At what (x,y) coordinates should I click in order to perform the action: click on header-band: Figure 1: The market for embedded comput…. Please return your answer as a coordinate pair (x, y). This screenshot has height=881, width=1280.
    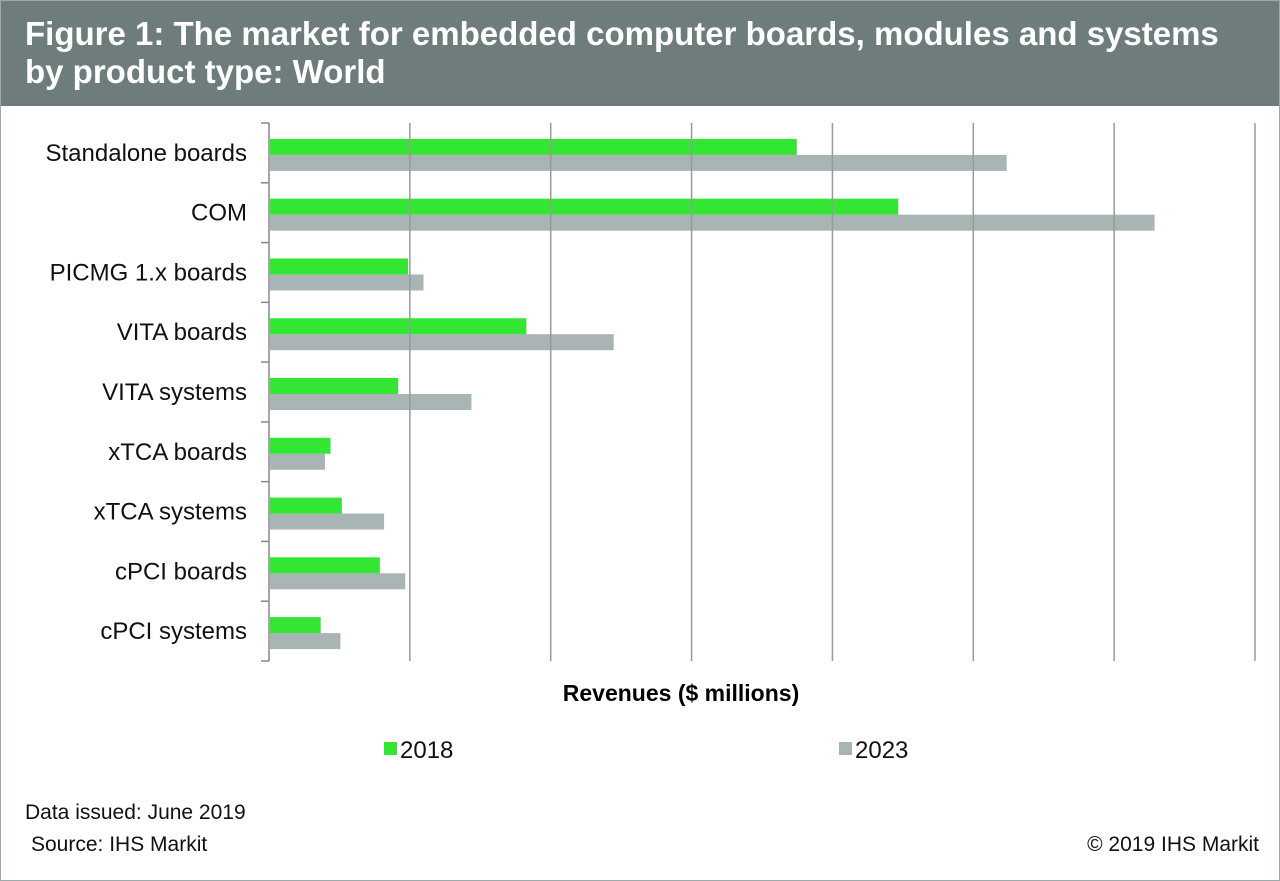
    Looking at the image, I should click on (640, 53).